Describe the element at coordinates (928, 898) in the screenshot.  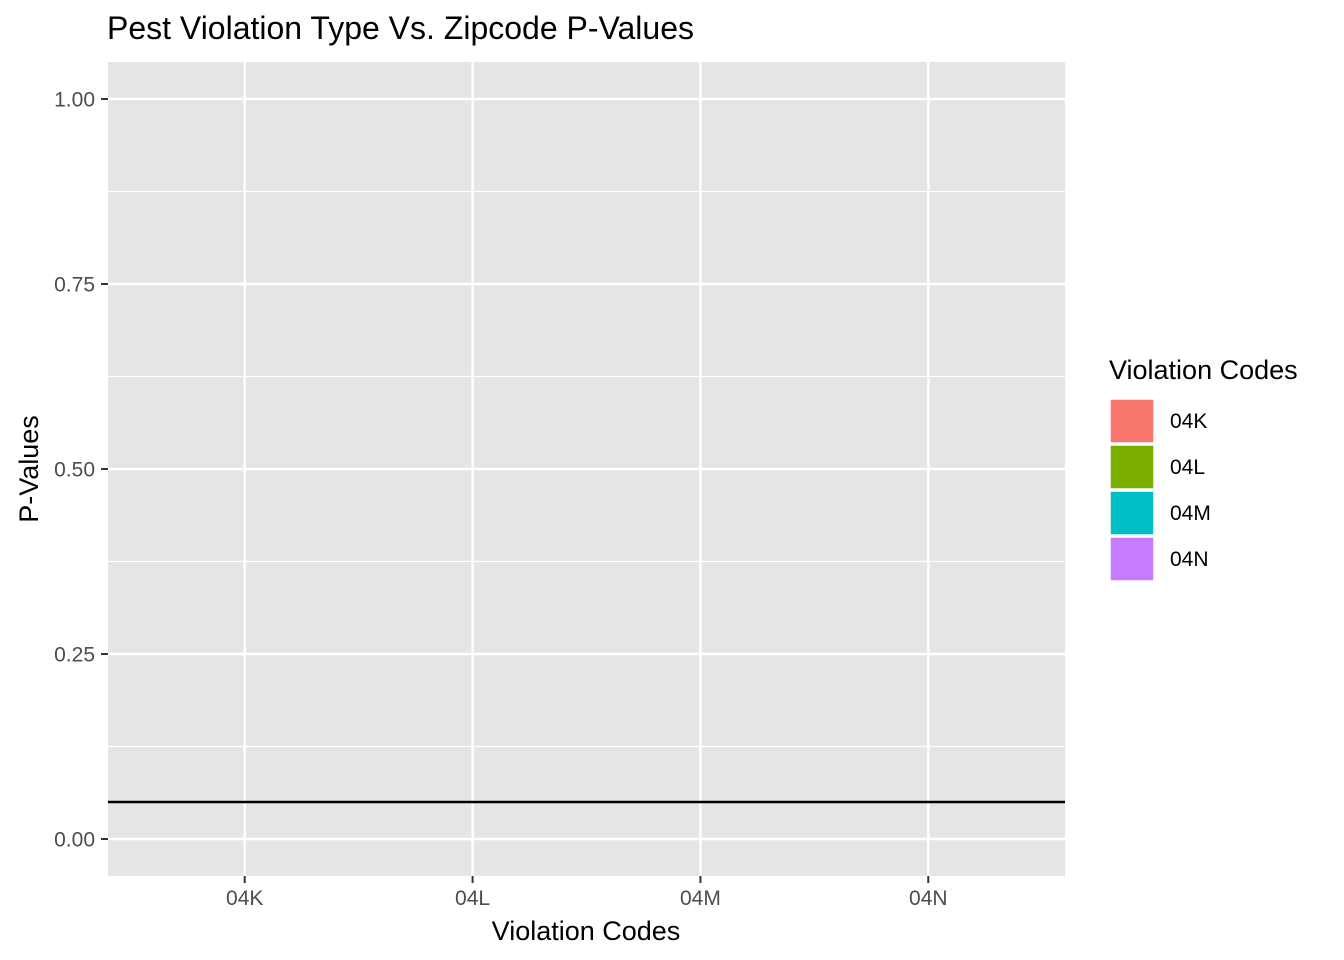
I see `x-tick-label: 04N` at that location.